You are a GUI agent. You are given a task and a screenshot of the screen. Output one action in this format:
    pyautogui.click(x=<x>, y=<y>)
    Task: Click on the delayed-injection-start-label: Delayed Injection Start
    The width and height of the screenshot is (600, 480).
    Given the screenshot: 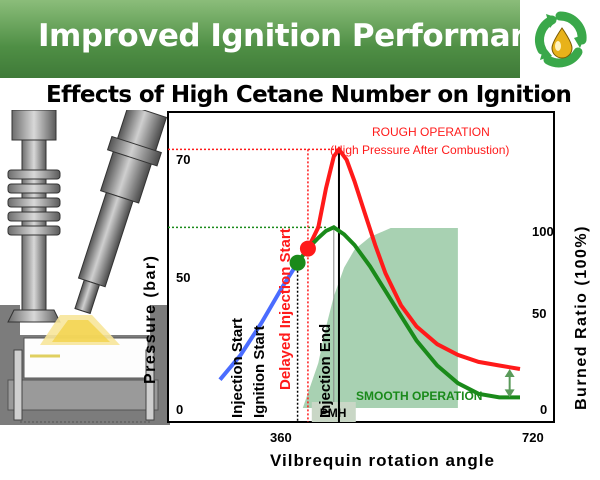 What is the action you would take?
    pyautogui.click(x=285, y=309)
    